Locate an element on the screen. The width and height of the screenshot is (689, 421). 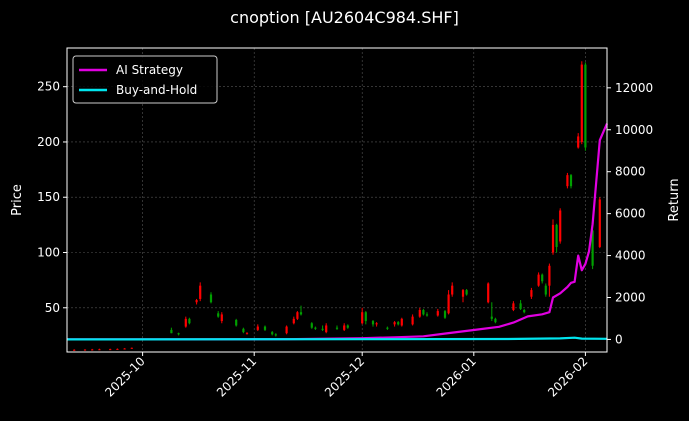
legend-box is located at coordinates (145, 79).